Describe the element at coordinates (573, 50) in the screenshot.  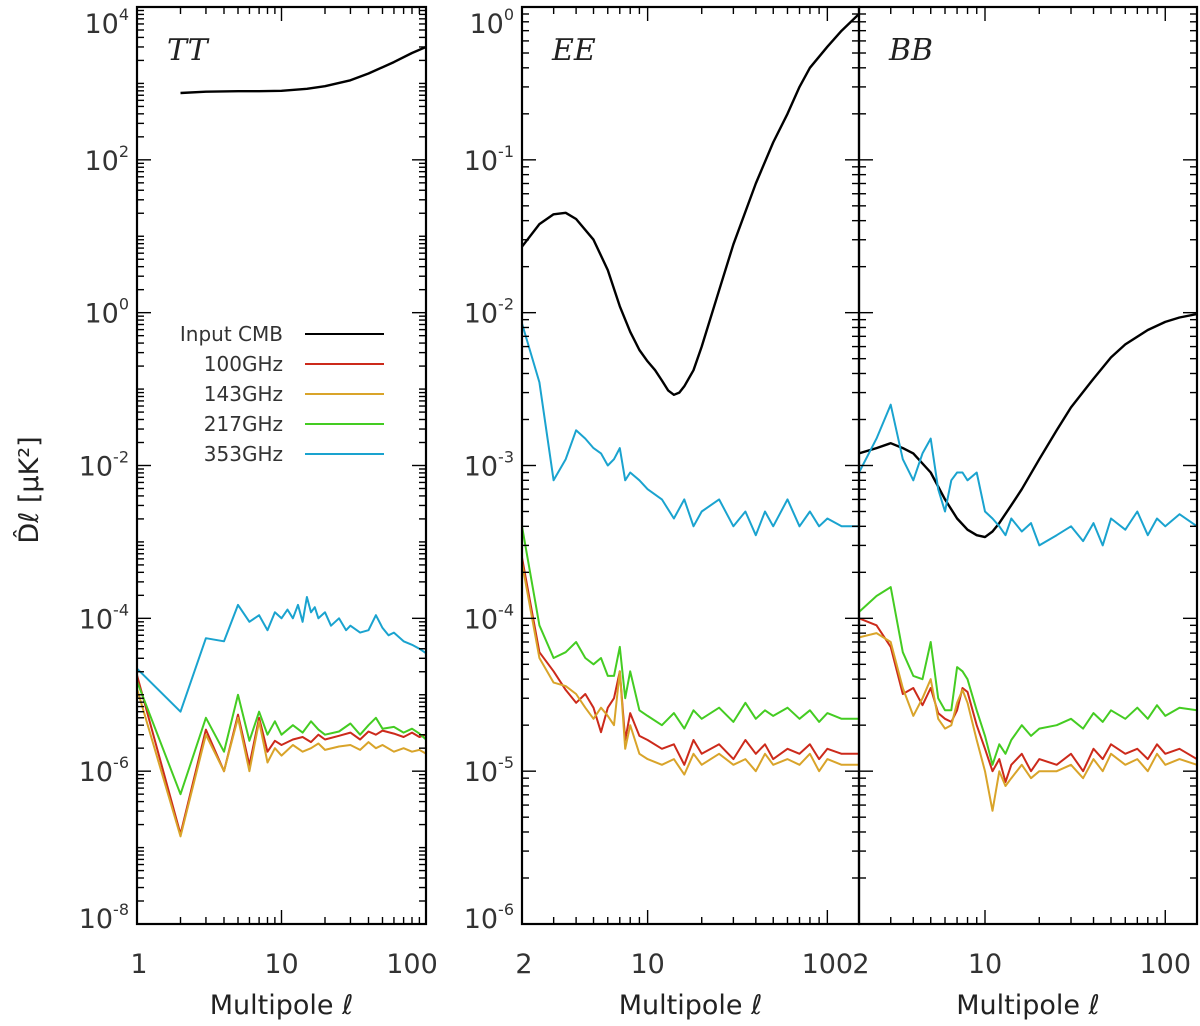
I see `panel-title: EE` at that location.